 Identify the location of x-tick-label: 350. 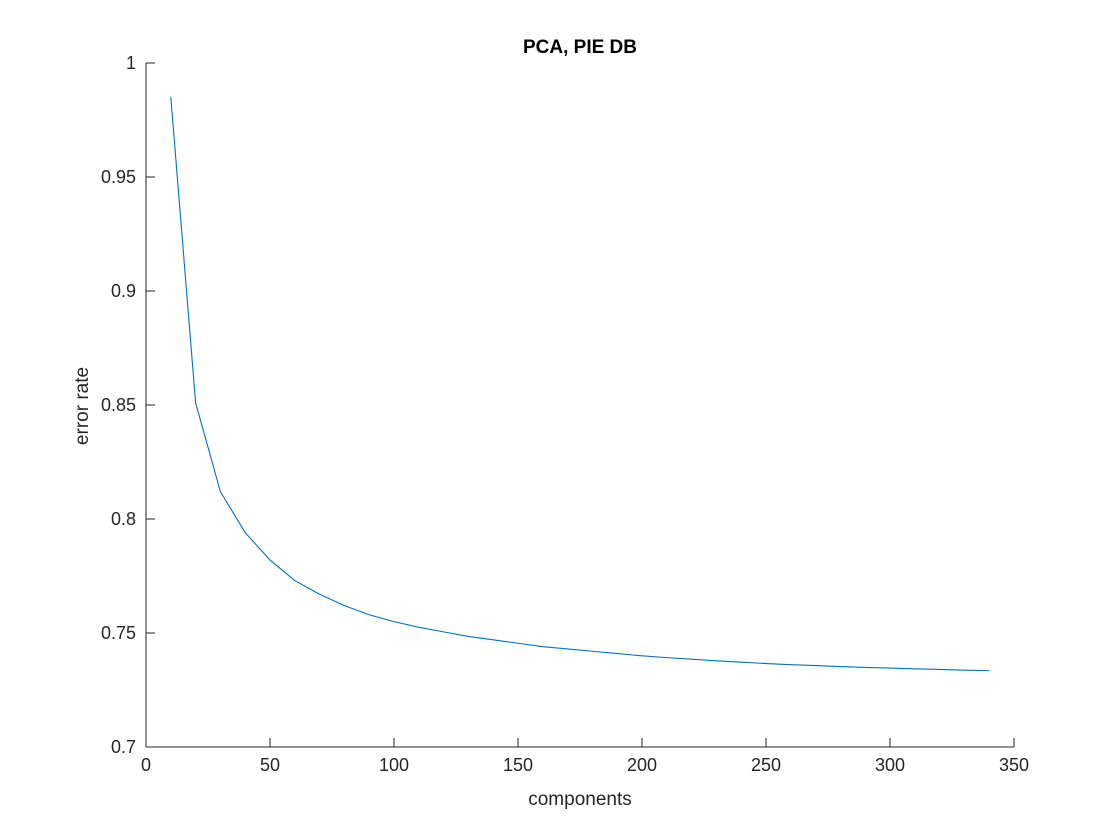
(1014, 765).